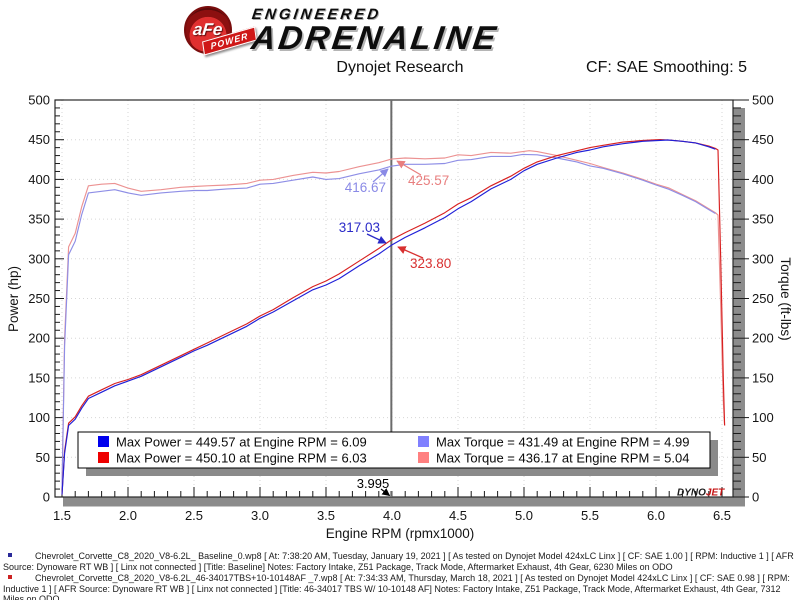 This screenshot has height=600, width=800. I want to click on svg-text: 323.80, so click(430, 263).